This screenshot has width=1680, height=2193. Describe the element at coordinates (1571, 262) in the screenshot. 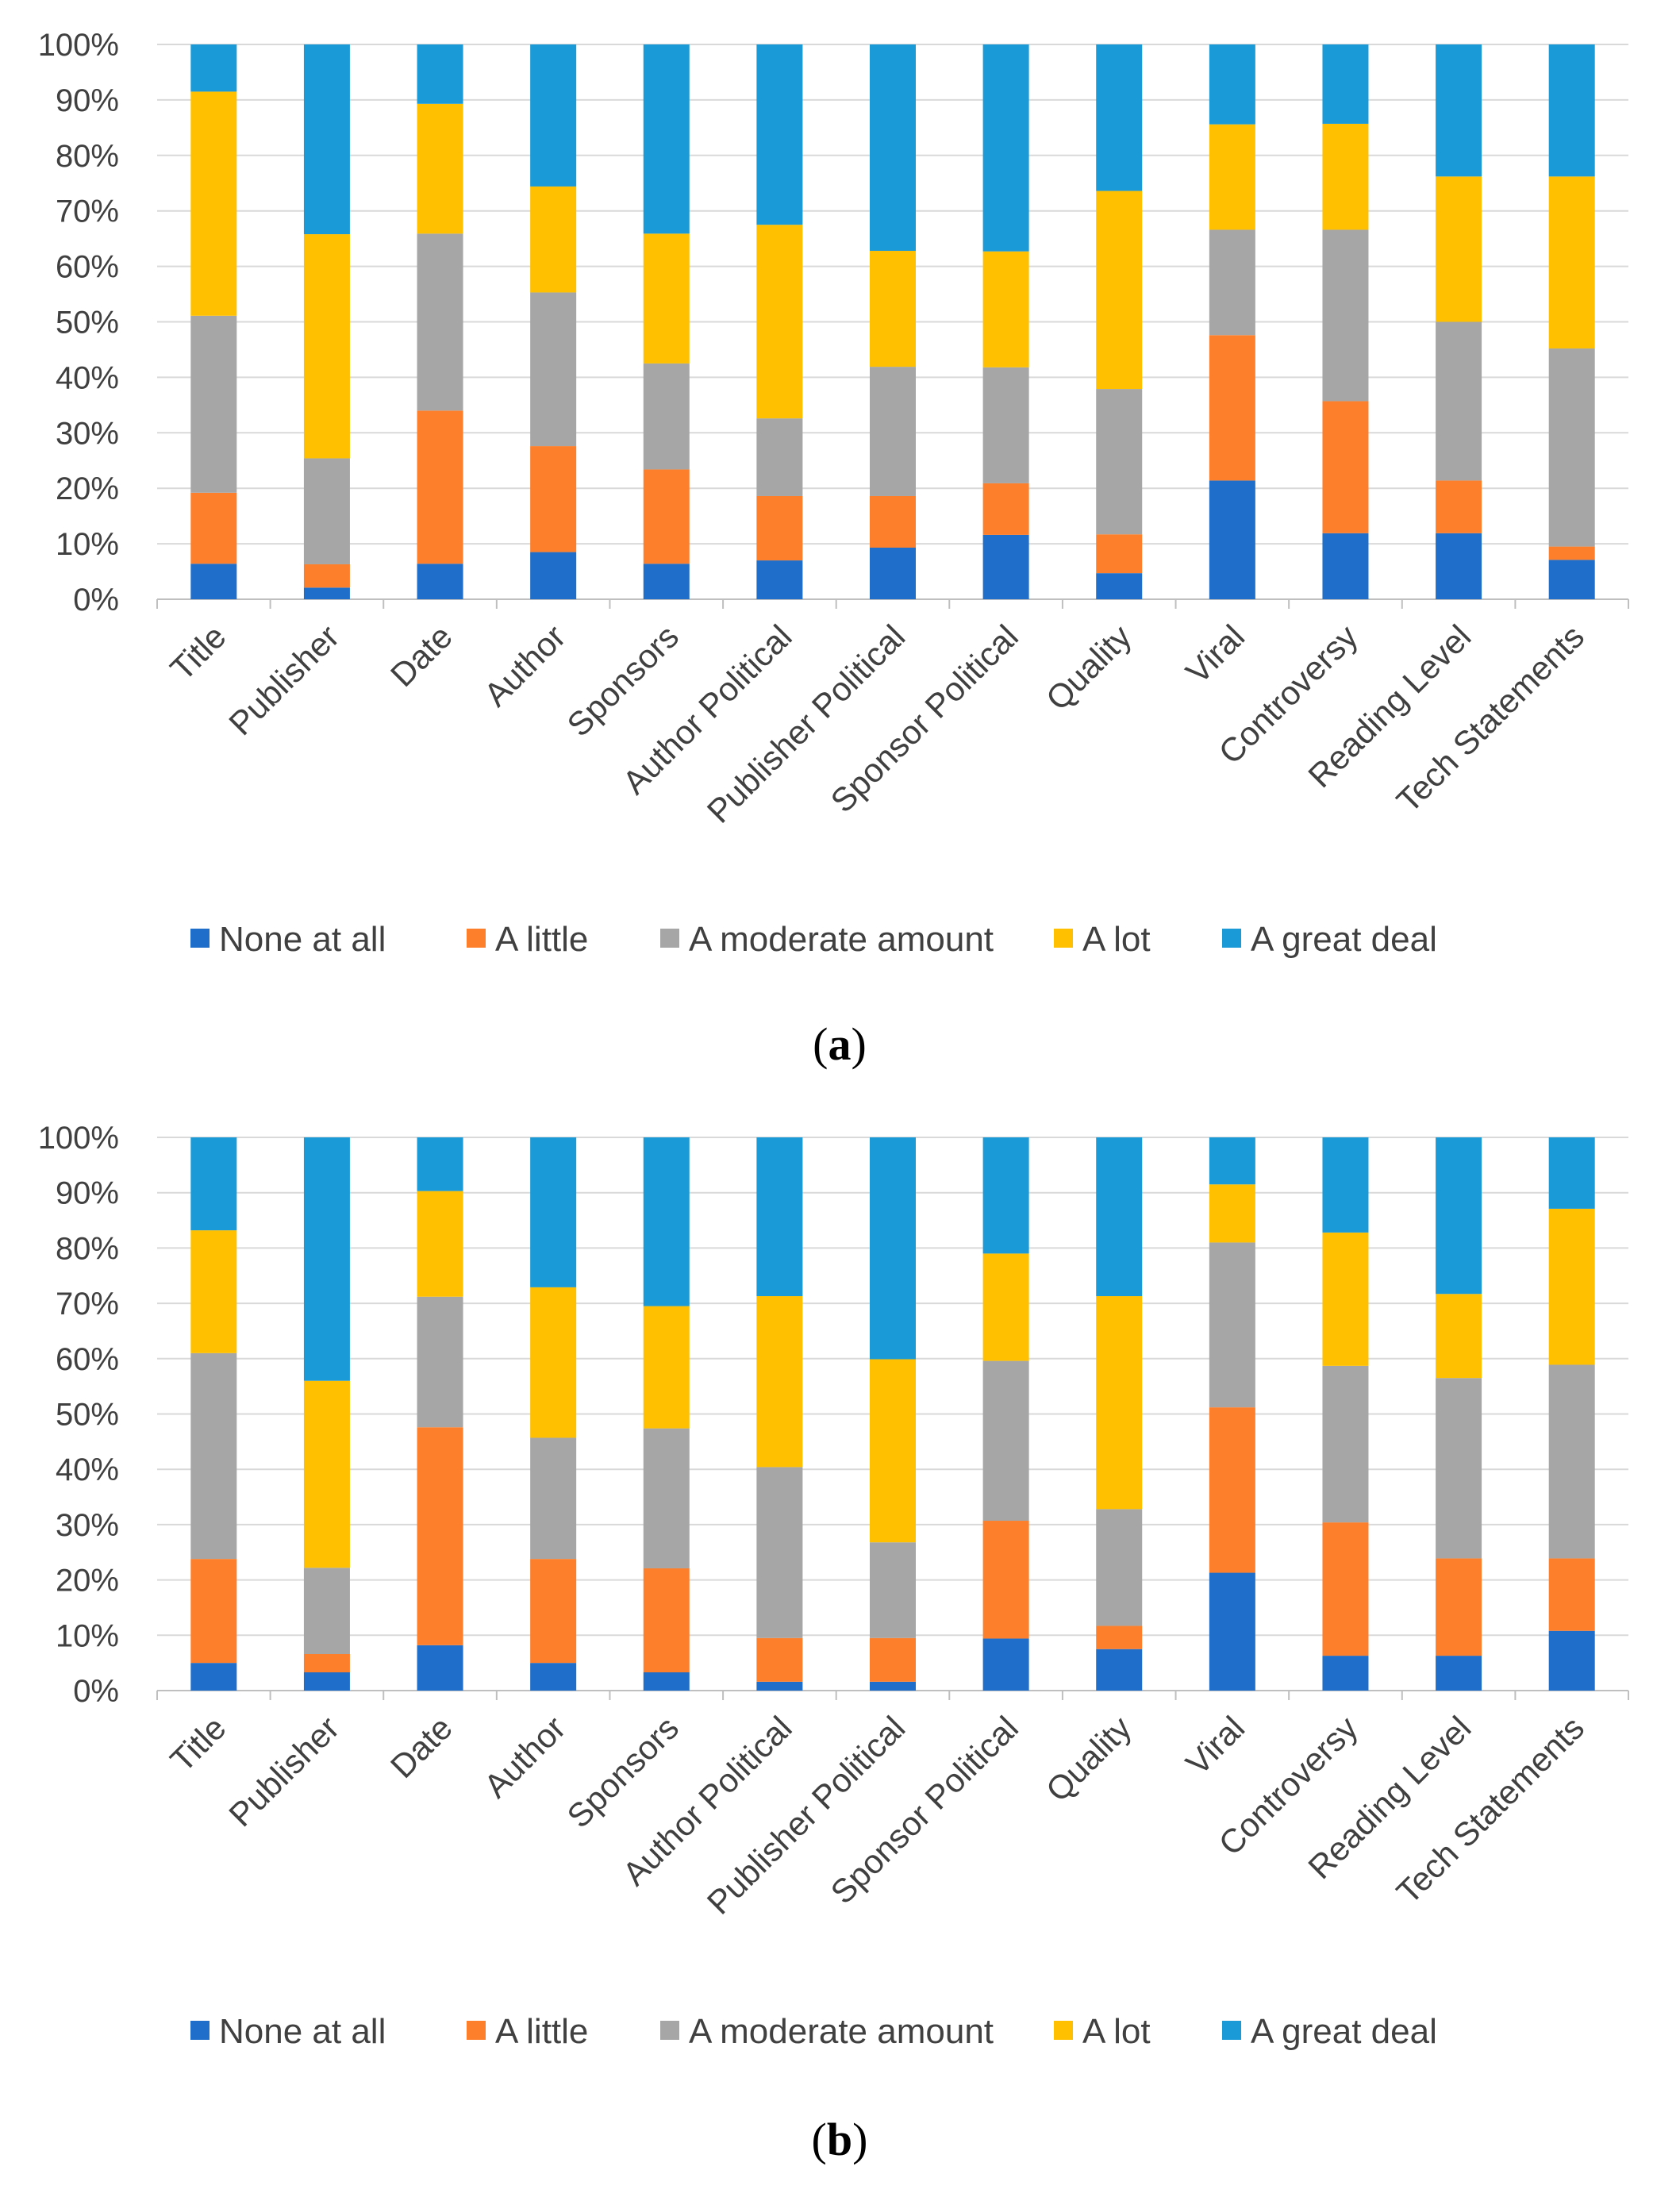

I see `bar-segment-tech-statements-a-lot` at that location.